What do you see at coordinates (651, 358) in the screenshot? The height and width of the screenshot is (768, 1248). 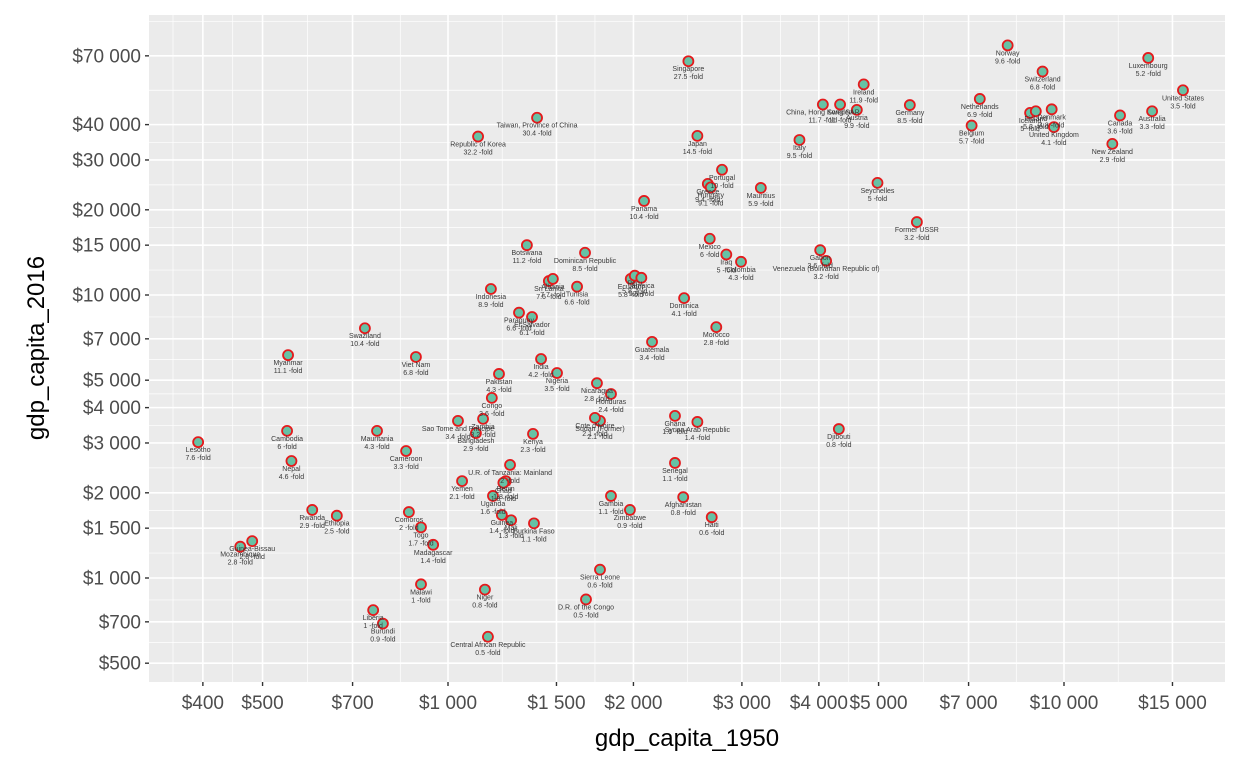 I see `point-label-fold: 3.4 -fold` at bounding box center [651, 358].